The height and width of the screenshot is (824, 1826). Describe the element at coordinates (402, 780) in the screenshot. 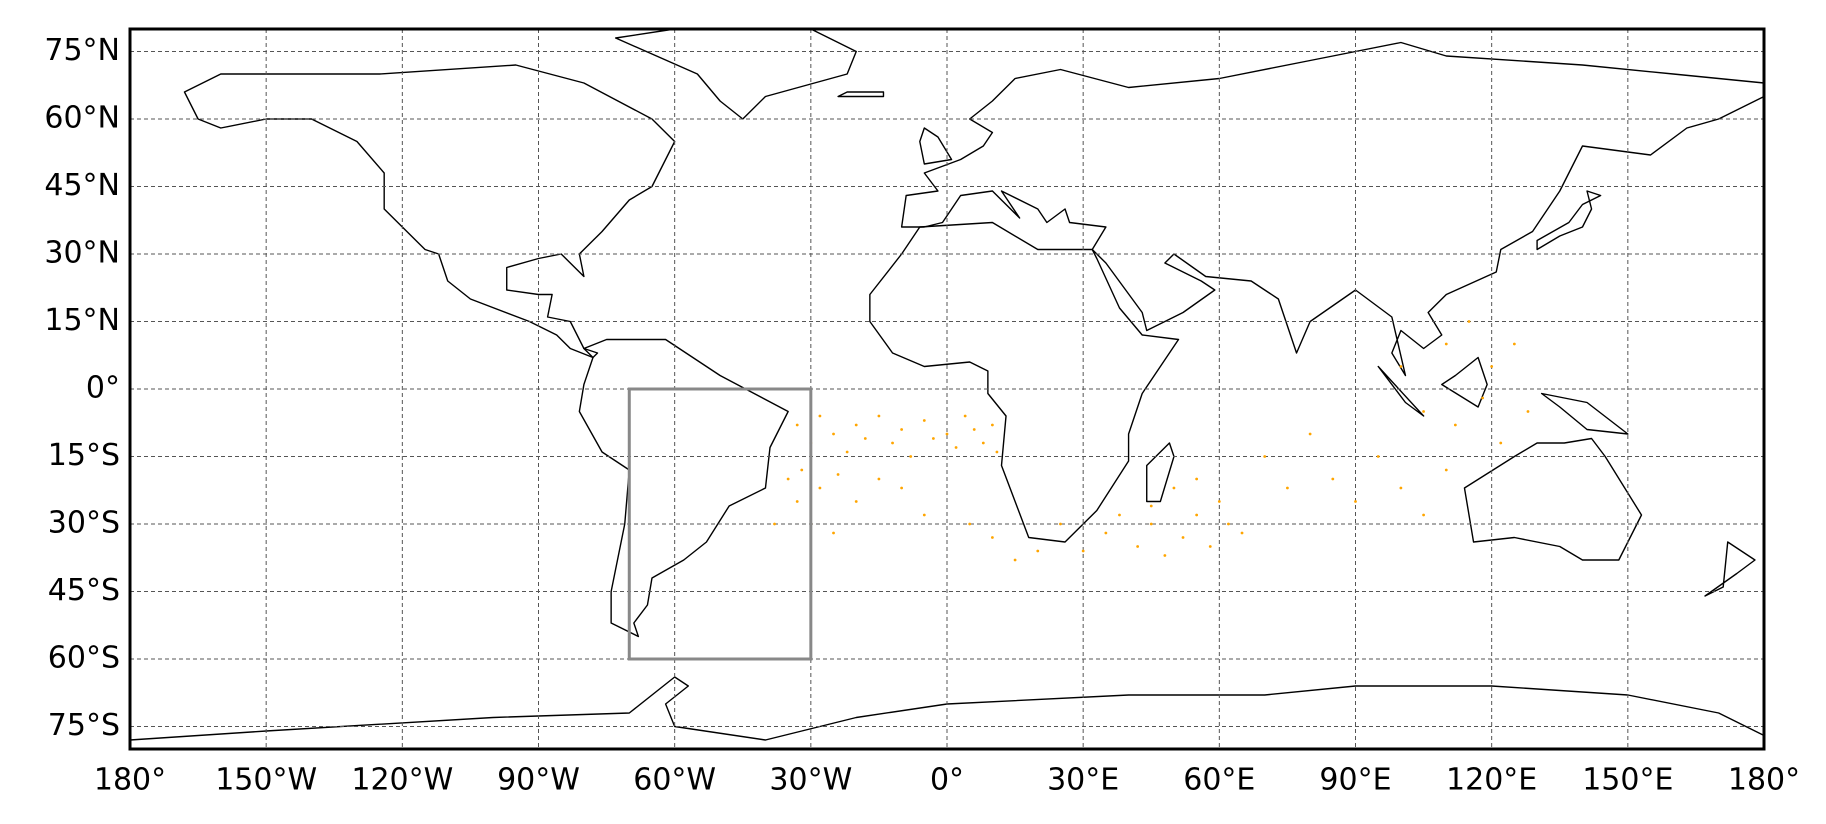

I see `x-tick-label: 120°W` at that location.